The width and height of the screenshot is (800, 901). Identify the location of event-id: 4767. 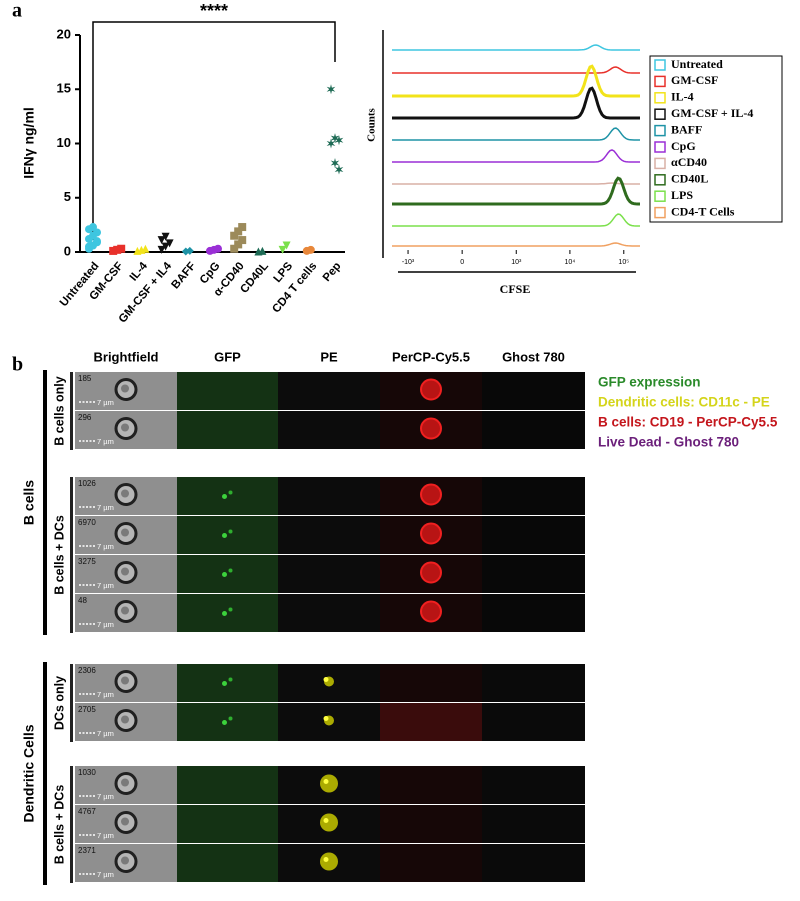
(87, 811).